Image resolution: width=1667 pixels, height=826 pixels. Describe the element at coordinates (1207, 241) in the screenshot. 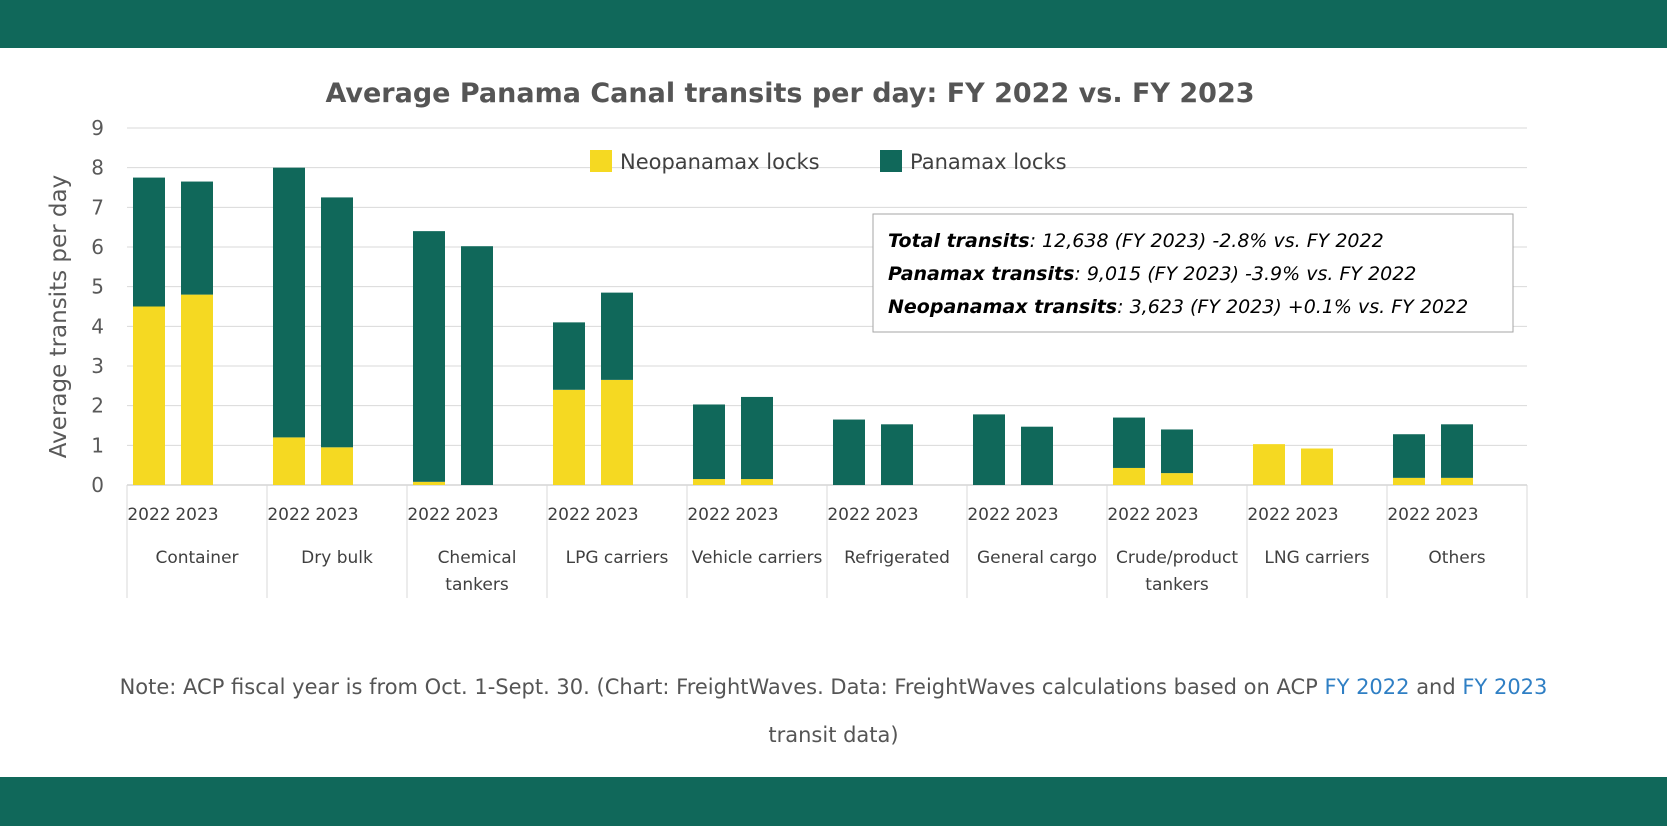

I see `annotation-value: : 12,638 (FY 2023) -2.8% vs. FY 2022` at that location.